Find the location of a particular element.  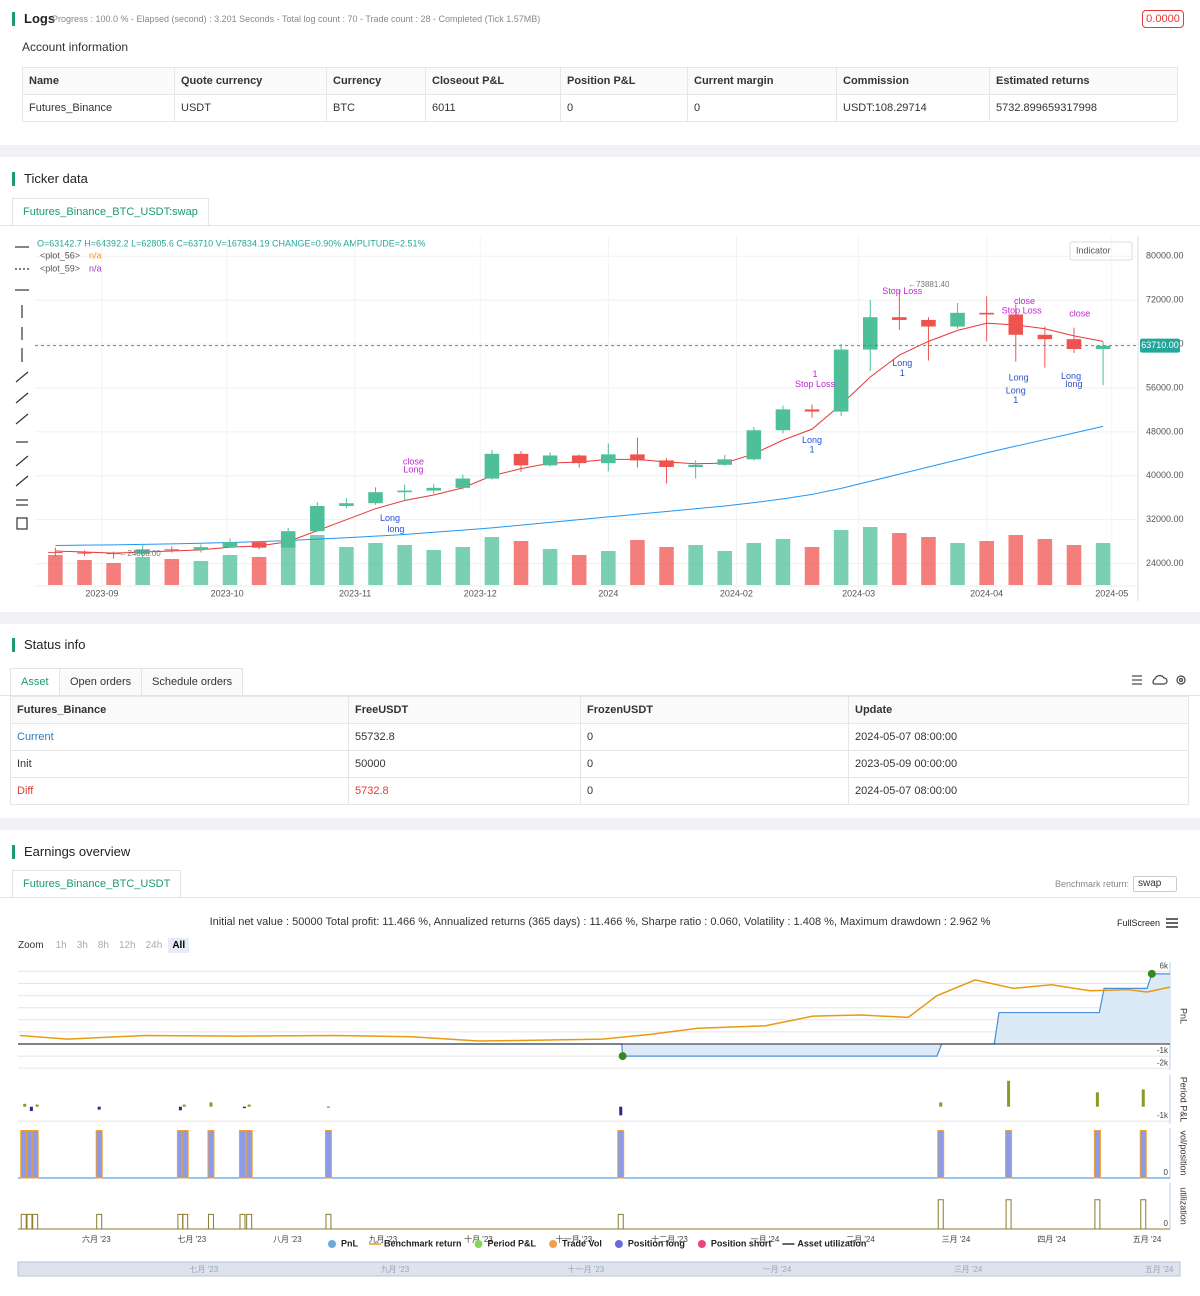

y-tick-label: -2k is located at coordinates (1163, 1062).